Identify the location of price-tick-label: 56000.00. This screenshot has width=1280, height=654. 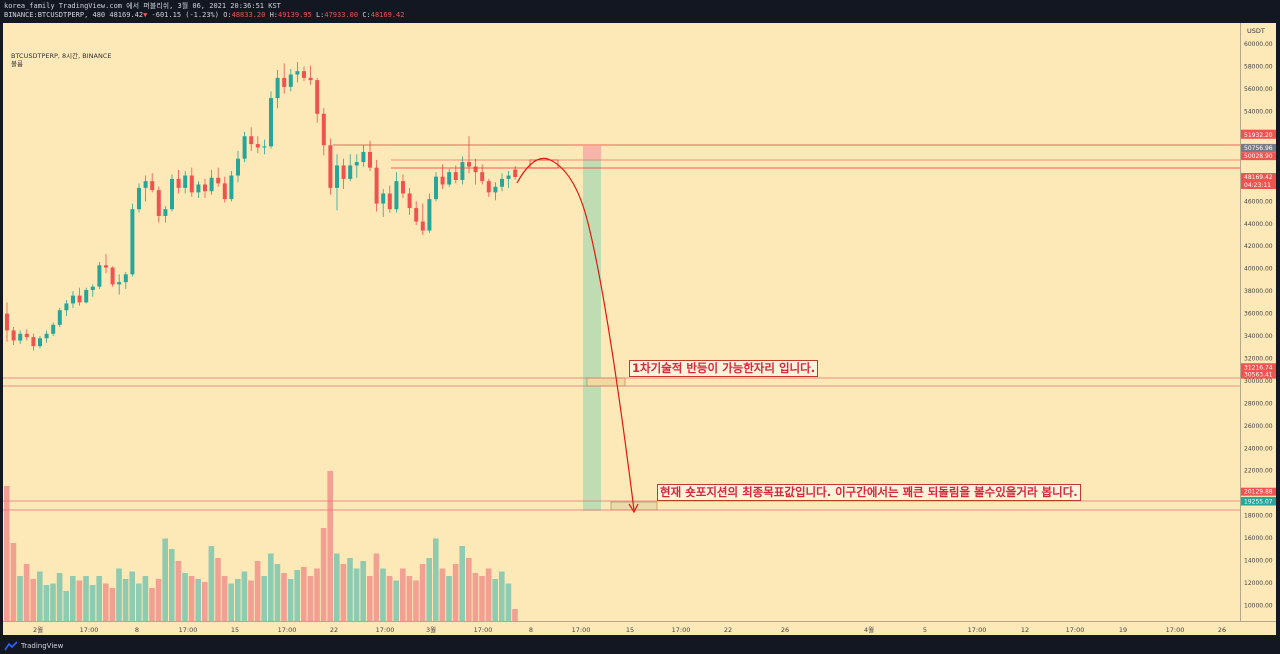
(1258, 89).